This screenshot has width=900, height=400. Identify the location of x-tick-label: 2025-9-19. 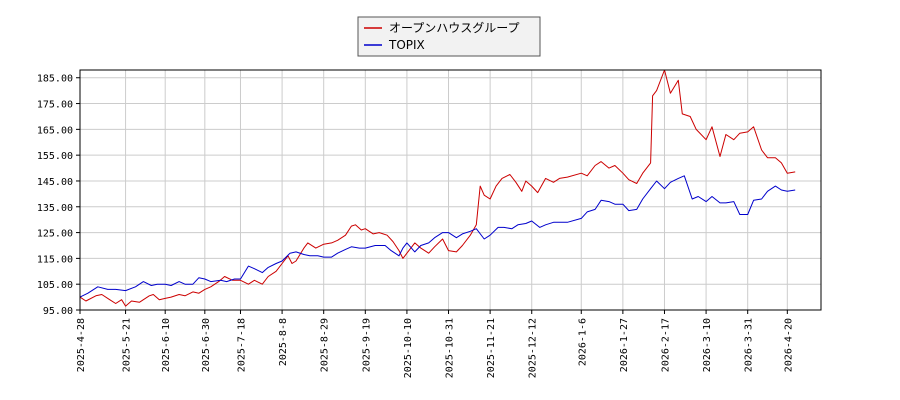
(366, 345).